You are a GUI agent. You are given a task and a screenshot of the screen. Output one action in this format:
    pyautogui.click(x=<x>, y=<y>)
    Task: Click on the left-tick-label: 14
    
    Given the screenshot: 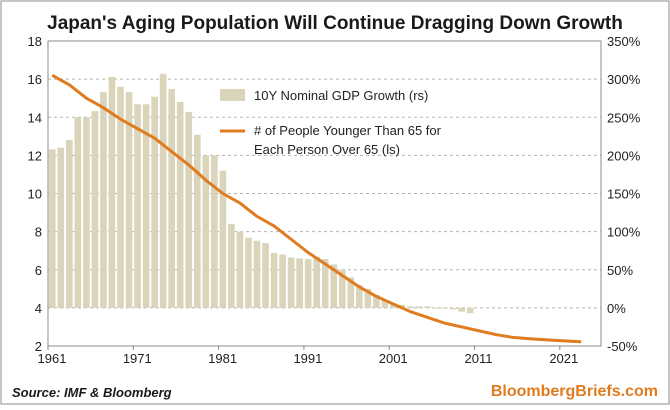 What is the action you would take?
    pyautogui.click(x=35, y=117)
    